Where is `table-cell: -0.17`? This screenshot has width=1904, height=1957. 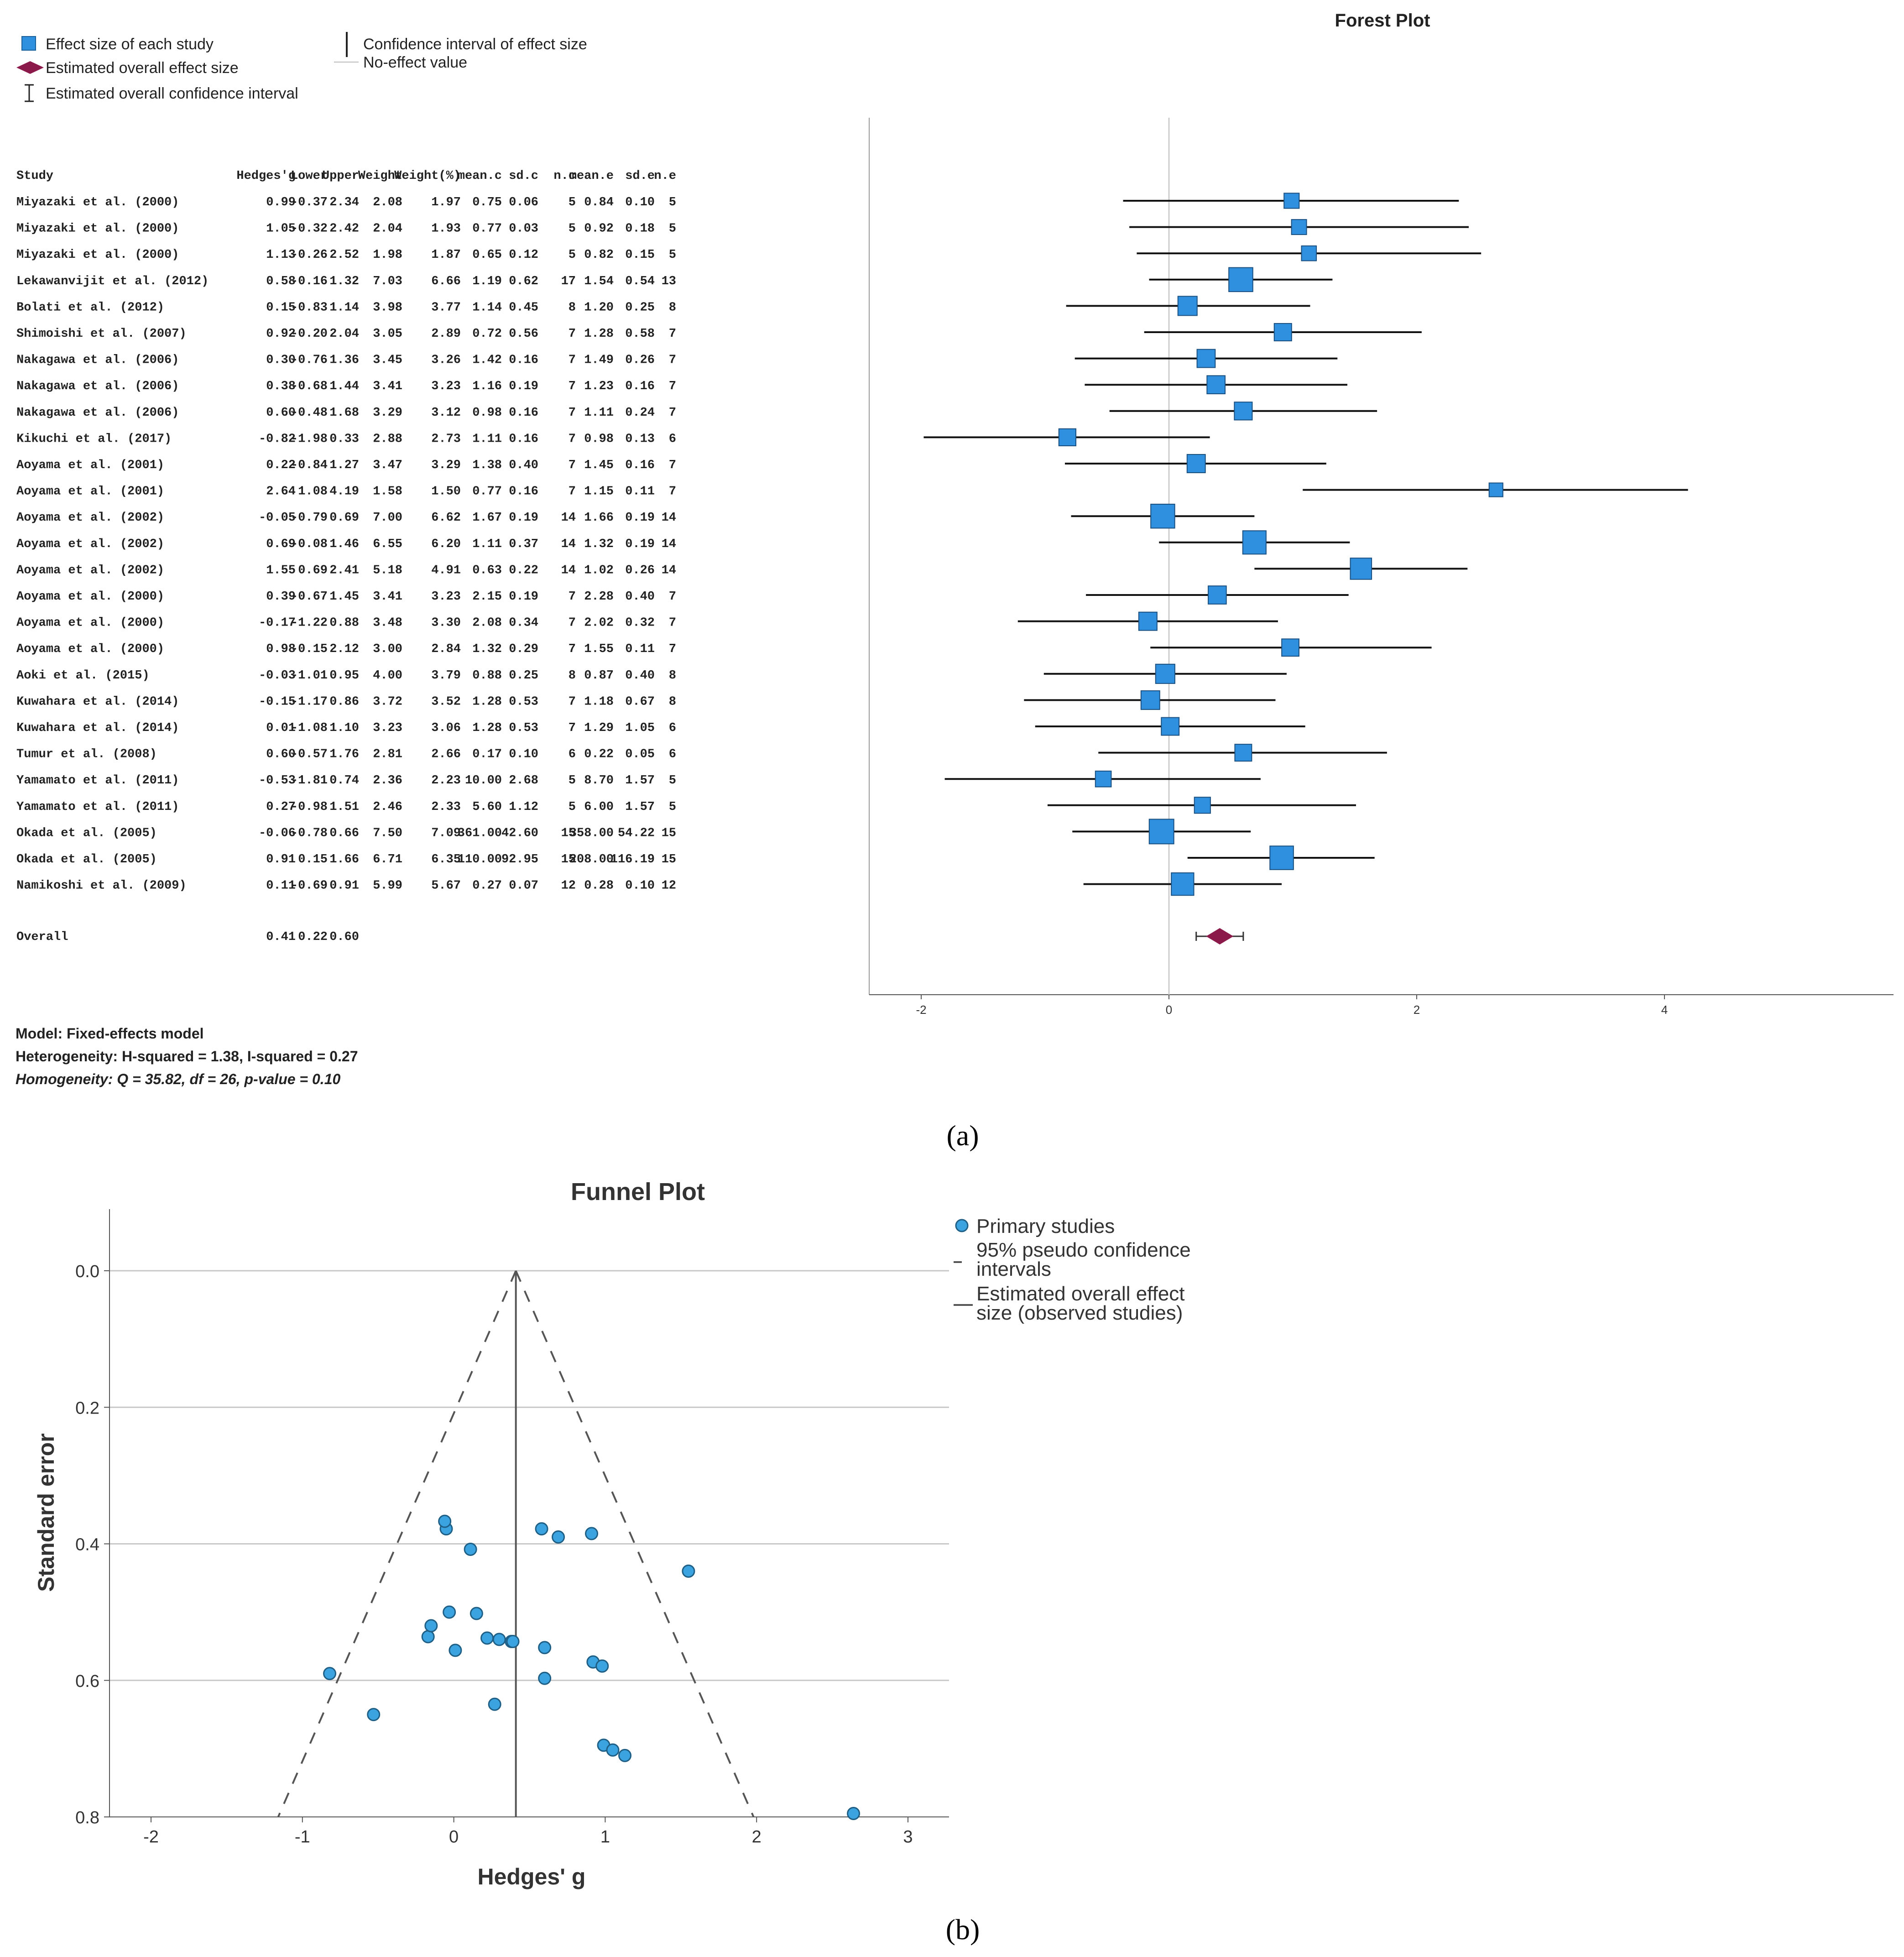
table-cell: -0.17 is located at coordinates (277, 623).